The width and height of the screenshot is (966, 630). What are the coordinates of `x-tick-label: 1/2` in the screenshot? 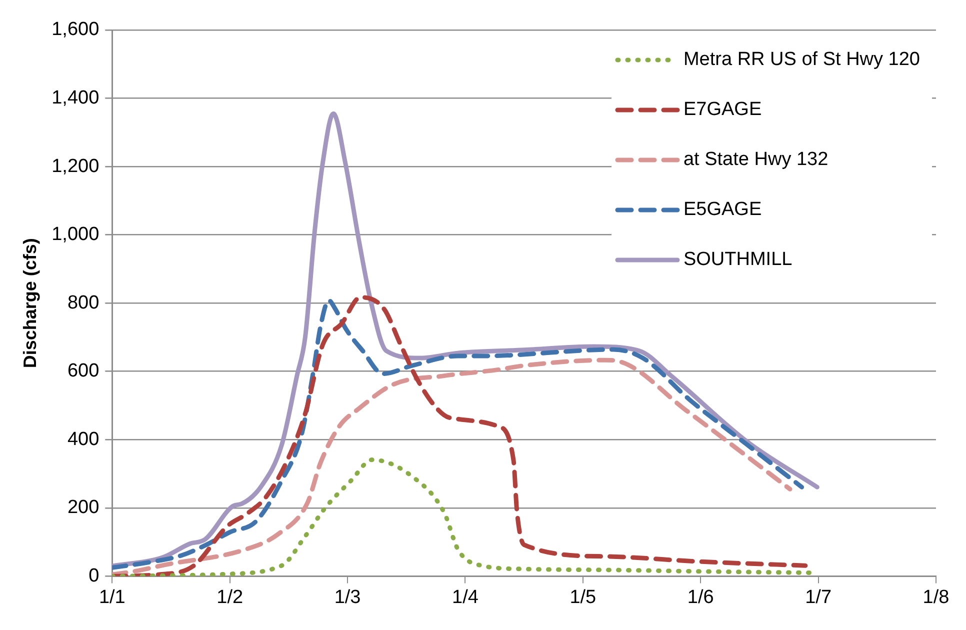 It's located at (230, 597).